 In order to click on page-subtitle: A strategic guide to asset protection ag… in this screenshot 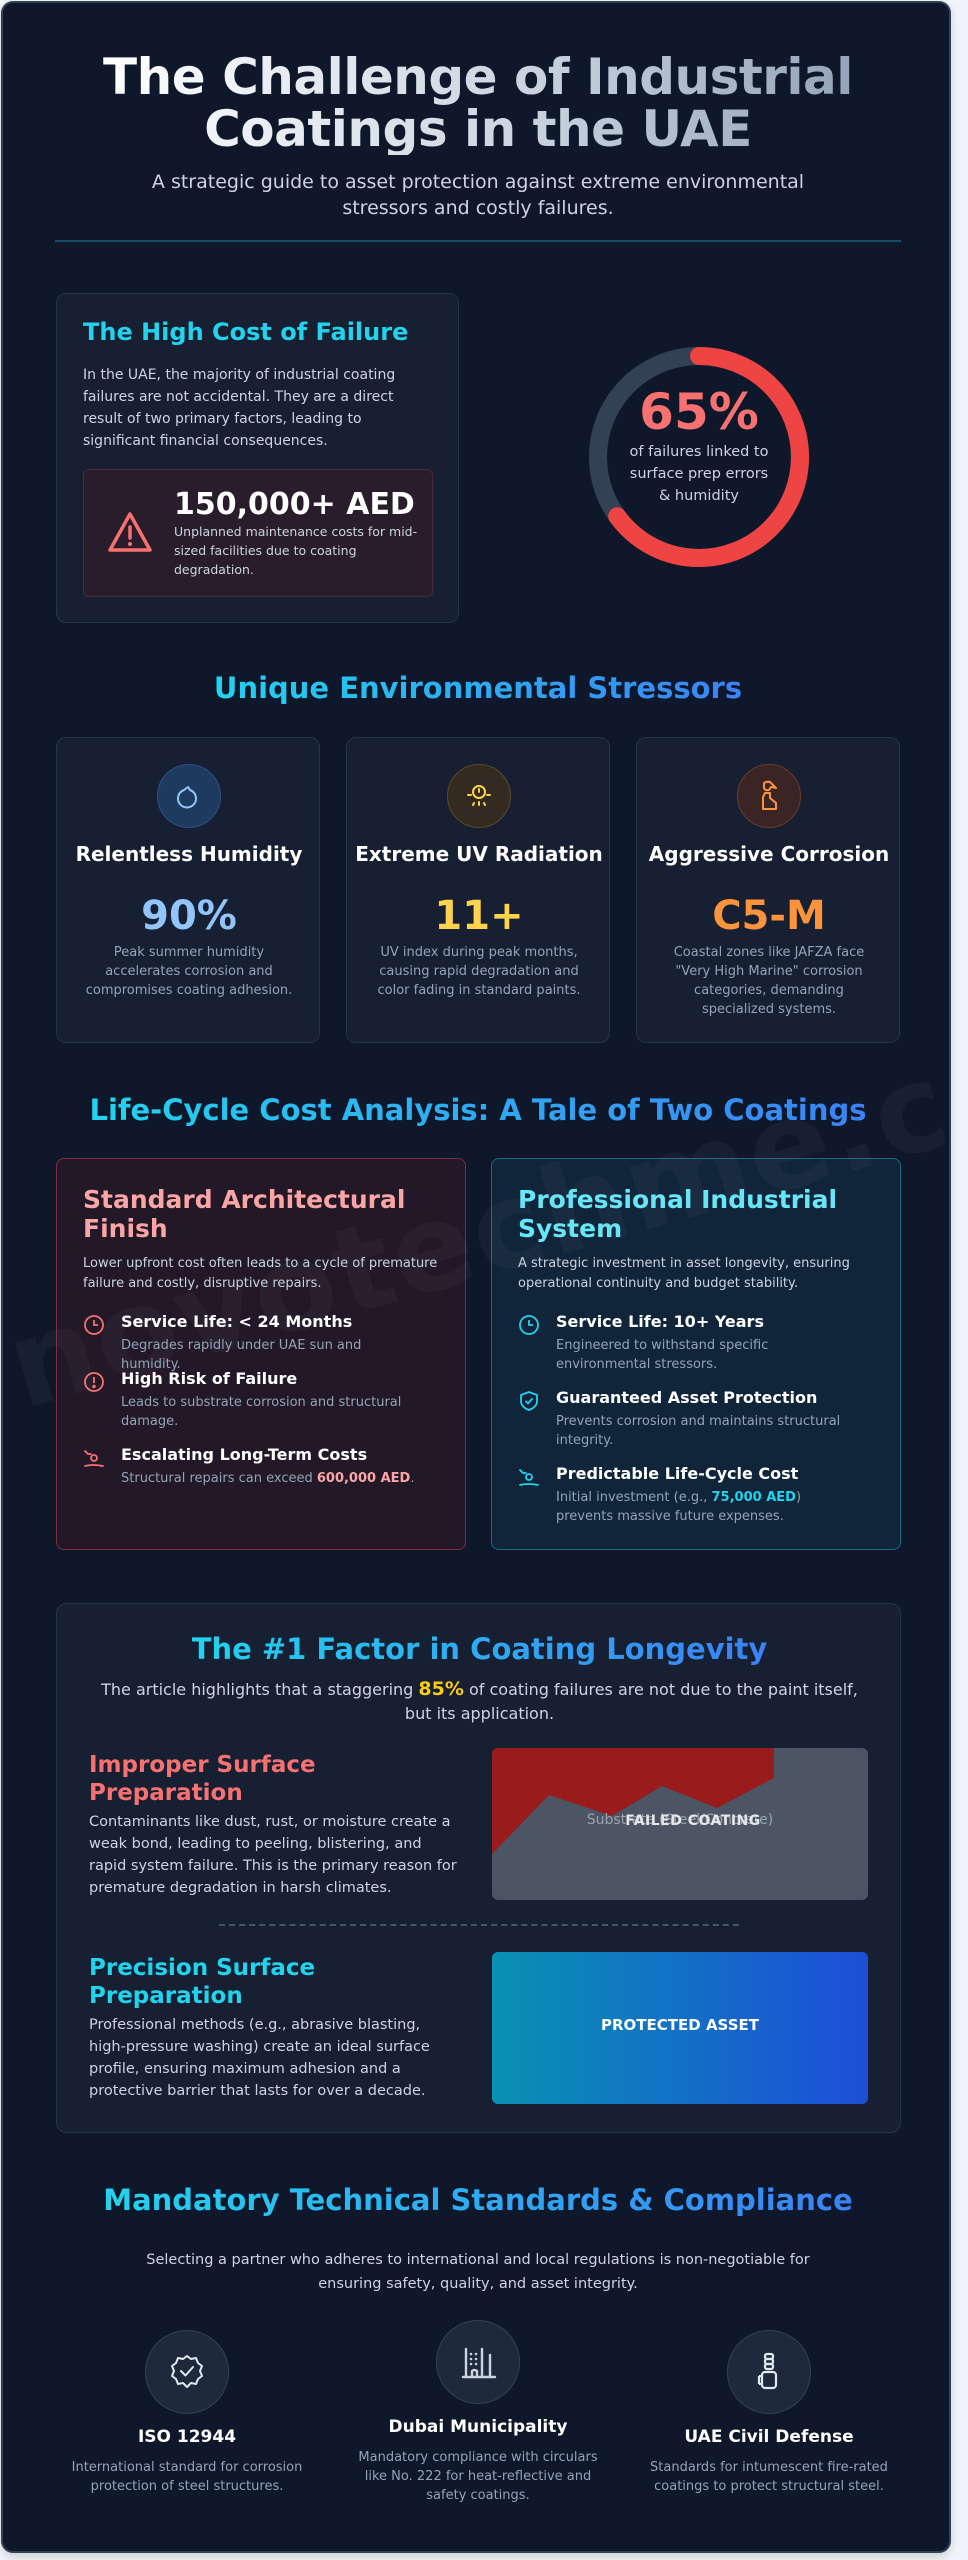, I will do `click(478, 195)`.